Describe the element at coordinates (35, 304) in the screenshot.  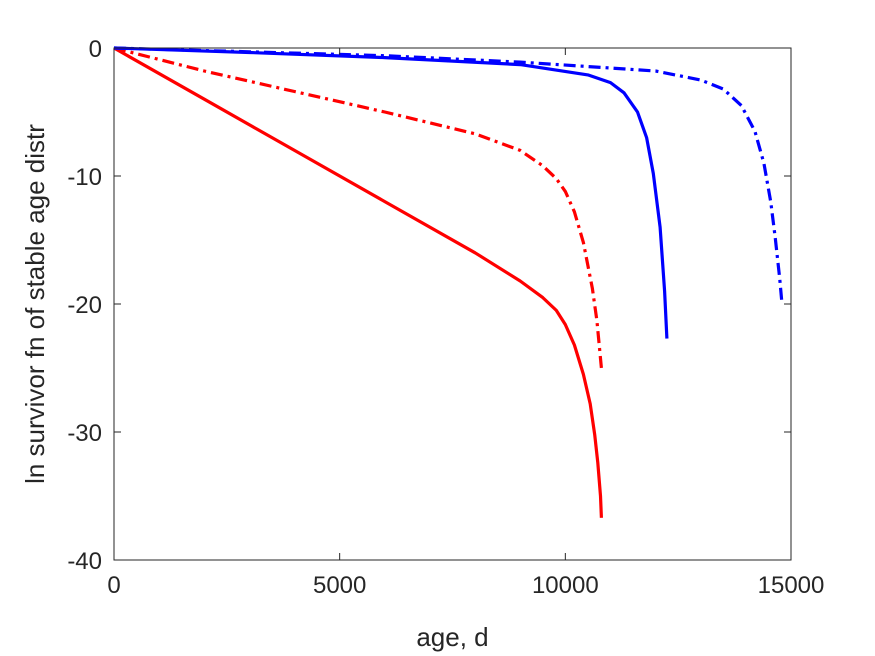
I see `y-axis-title: ln survivor fn of stable age distr` at that location.